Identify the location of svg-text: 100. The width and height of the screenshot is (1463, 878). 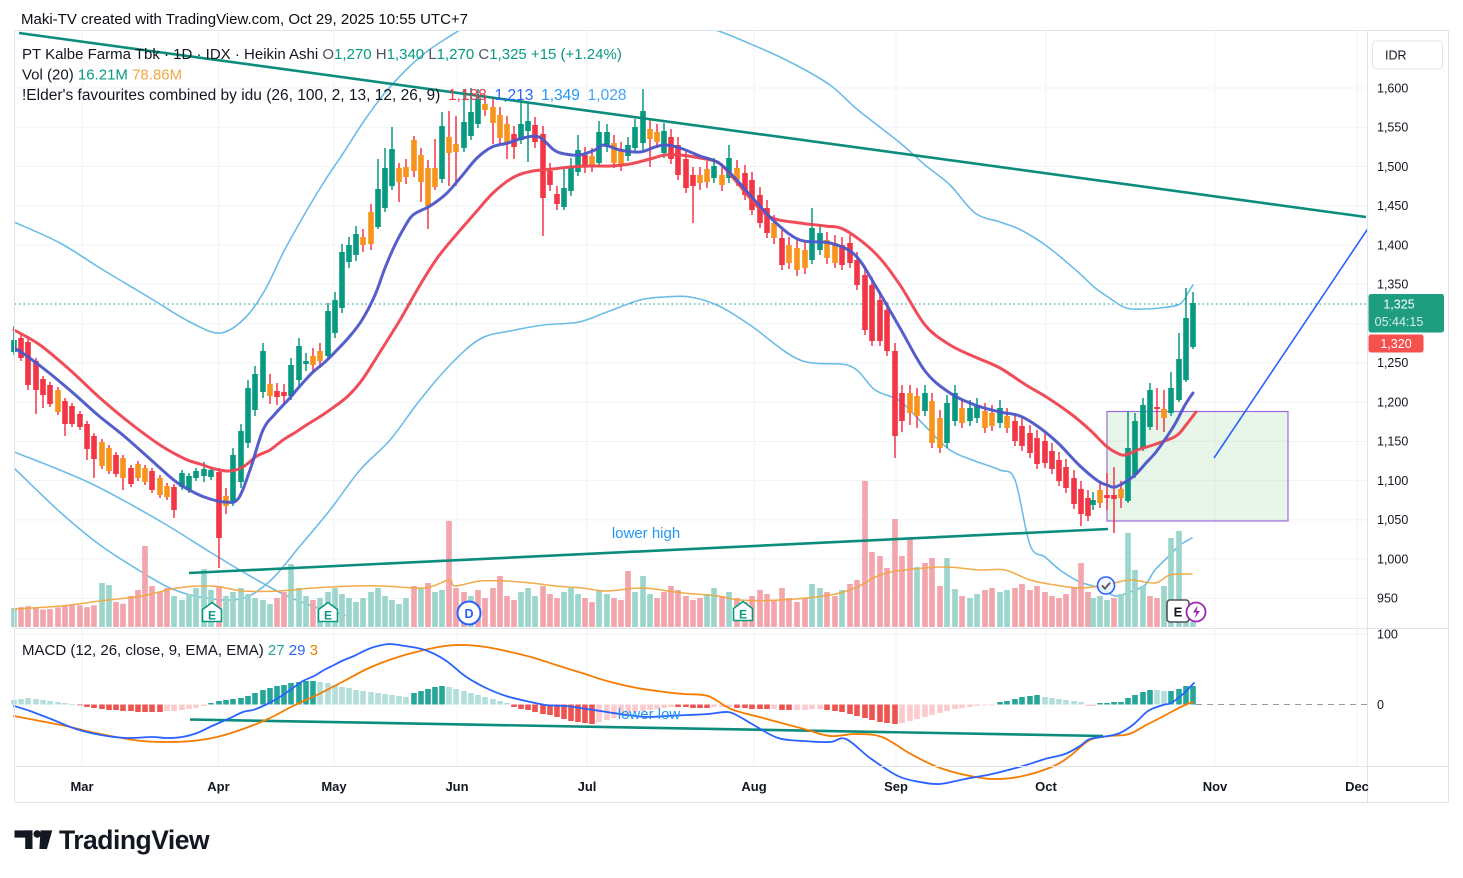
(1387, 634).